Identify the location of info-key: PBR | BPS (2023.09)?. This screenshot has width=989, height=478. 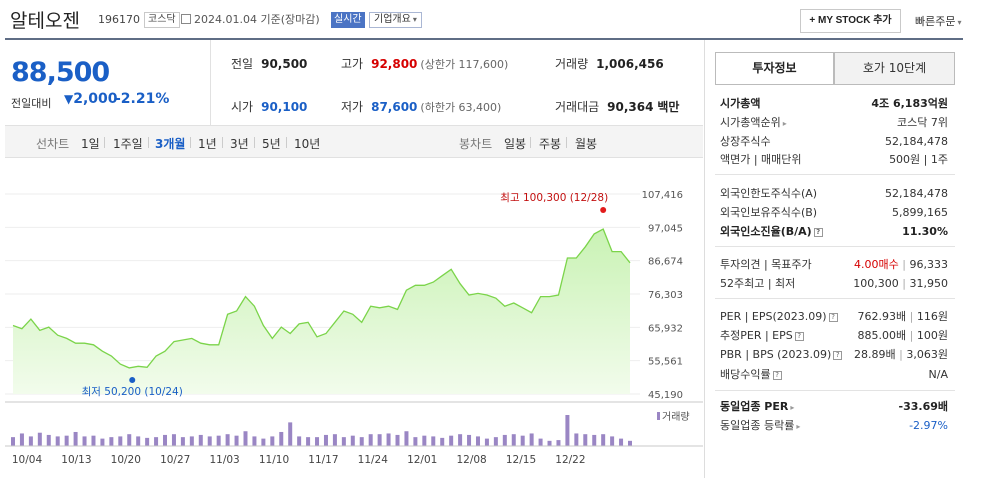
(781, 355).